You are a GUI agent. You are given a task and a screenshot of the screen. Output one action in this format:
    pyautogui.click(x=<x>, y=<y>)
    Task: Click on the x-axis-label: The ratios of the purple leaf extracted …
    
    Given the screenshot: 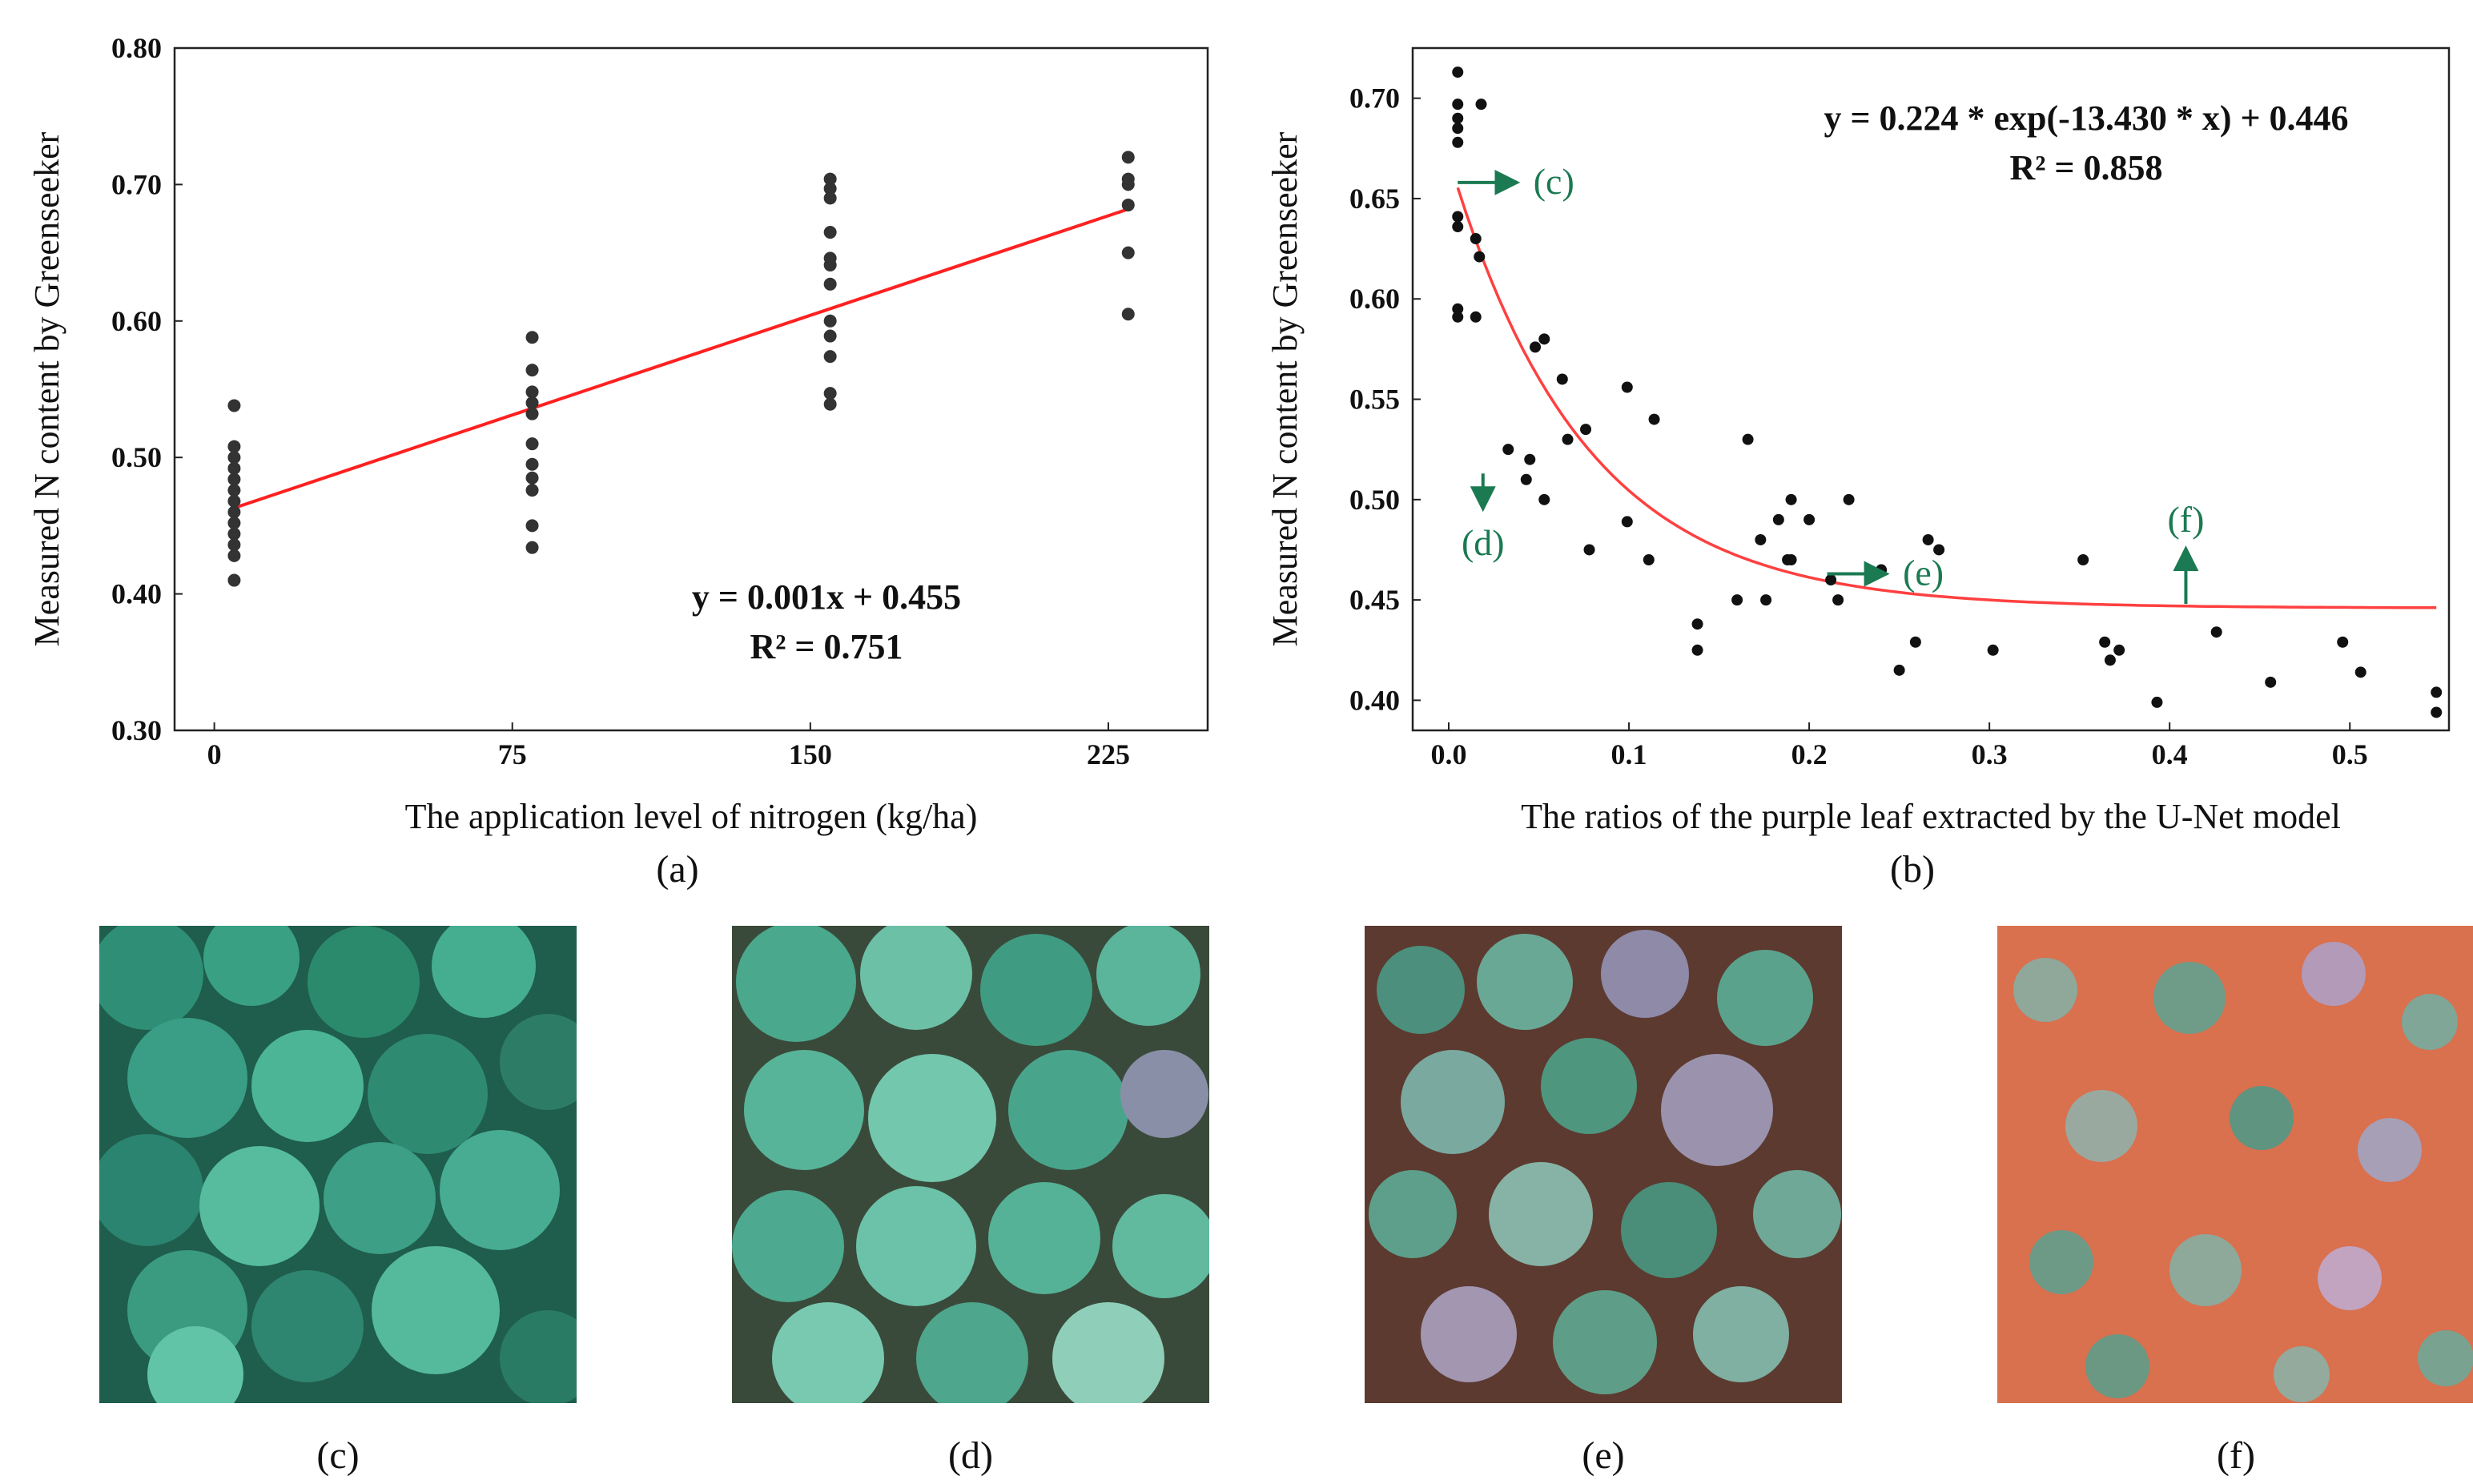 What is the action you would take?
    pyautogui.click(x=1931, y=816)
    